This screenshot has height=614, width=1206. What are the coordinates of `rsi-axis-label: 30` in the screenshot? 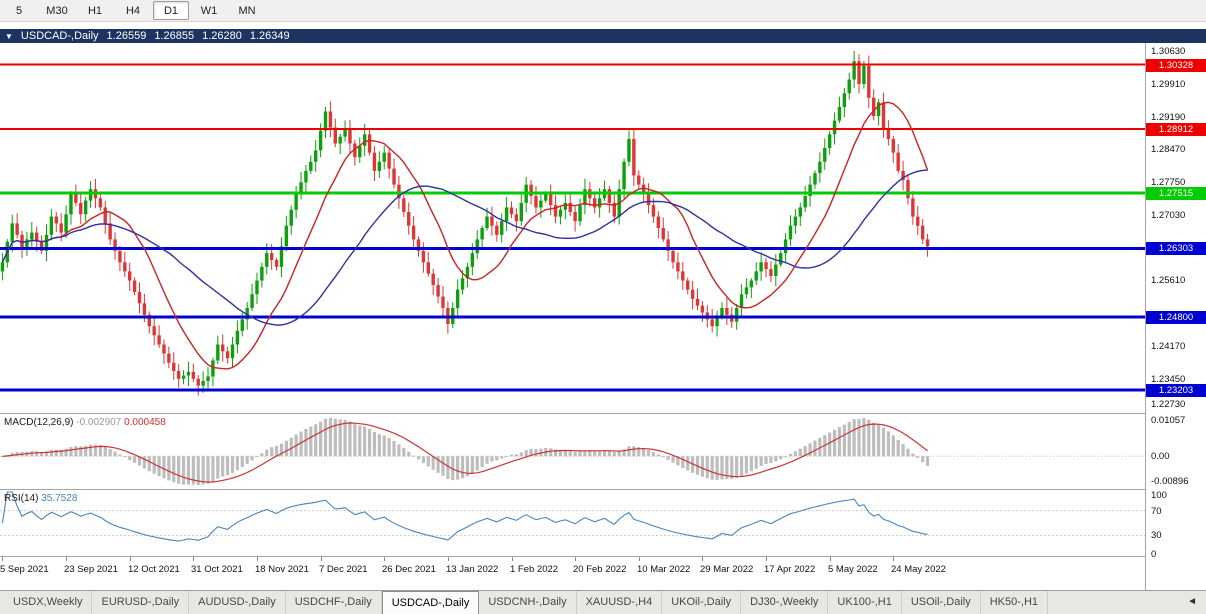 It's located at (1156, 535).